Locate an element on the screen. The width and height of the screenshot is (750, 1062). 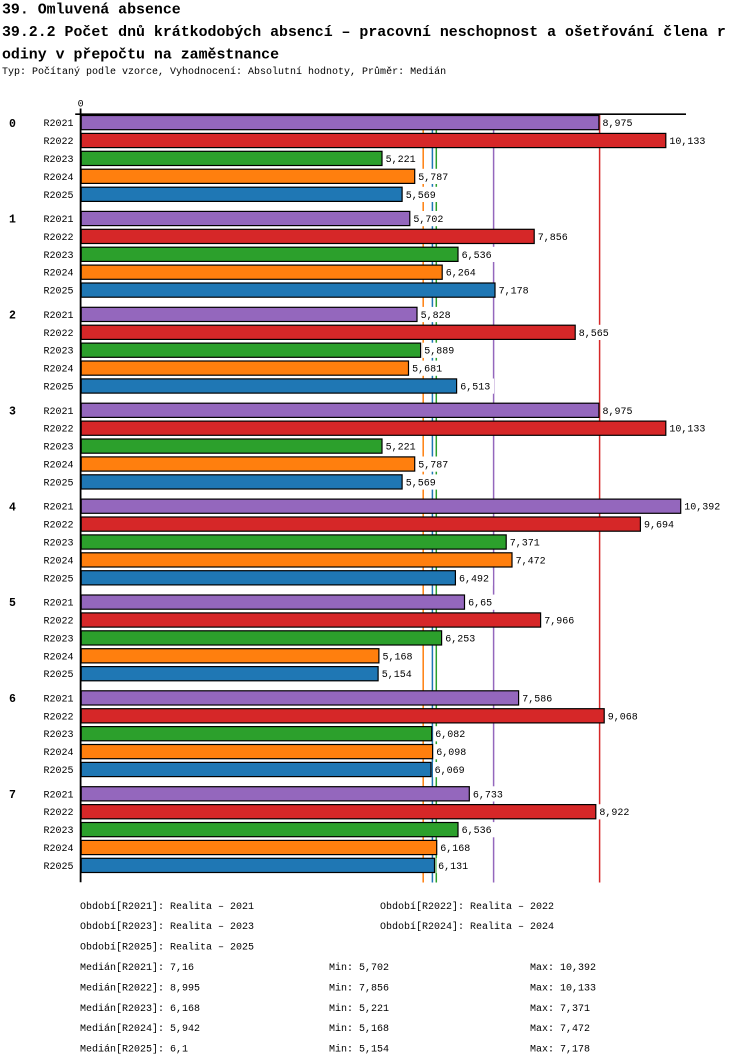
svg-text: 6,492 is located at coordinates (474, 579).